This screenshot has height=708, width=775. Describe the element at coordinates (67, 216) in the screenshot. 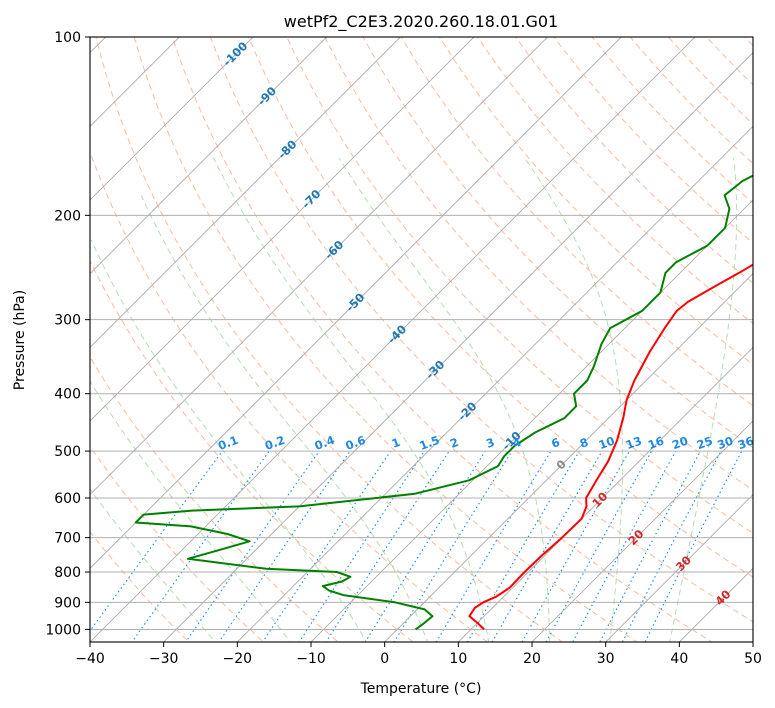

I see `y-tick-label: 200` at that location.